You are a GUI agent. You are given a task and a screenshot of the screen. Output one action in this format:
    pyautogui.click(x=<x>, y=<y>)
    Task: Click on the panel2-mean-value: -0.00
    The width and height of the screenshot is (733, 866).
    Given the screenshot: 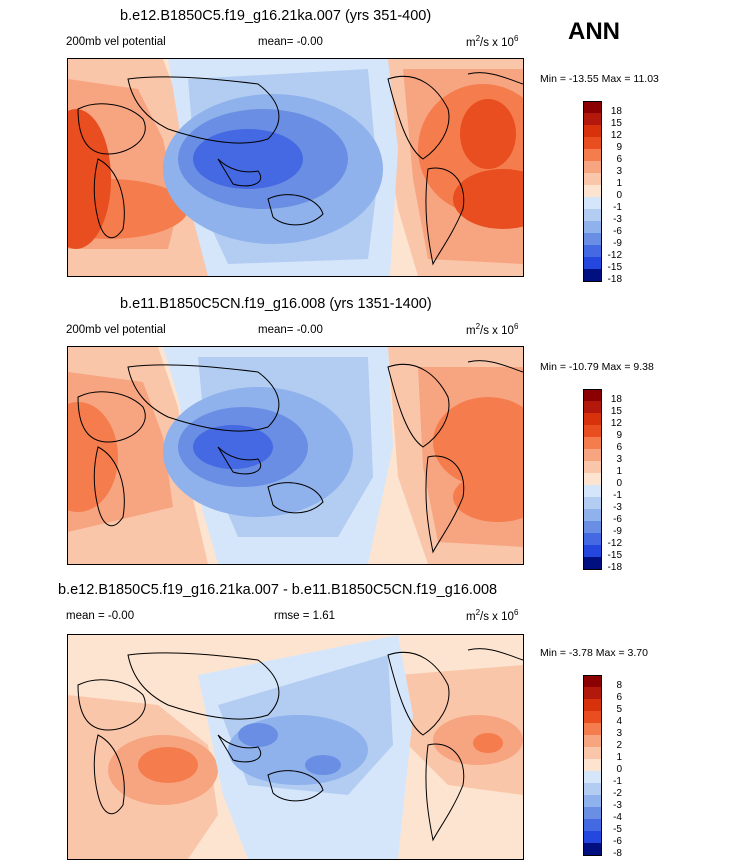 What is the action you would take?
    pyautogui.click(x=309, y=330)
    